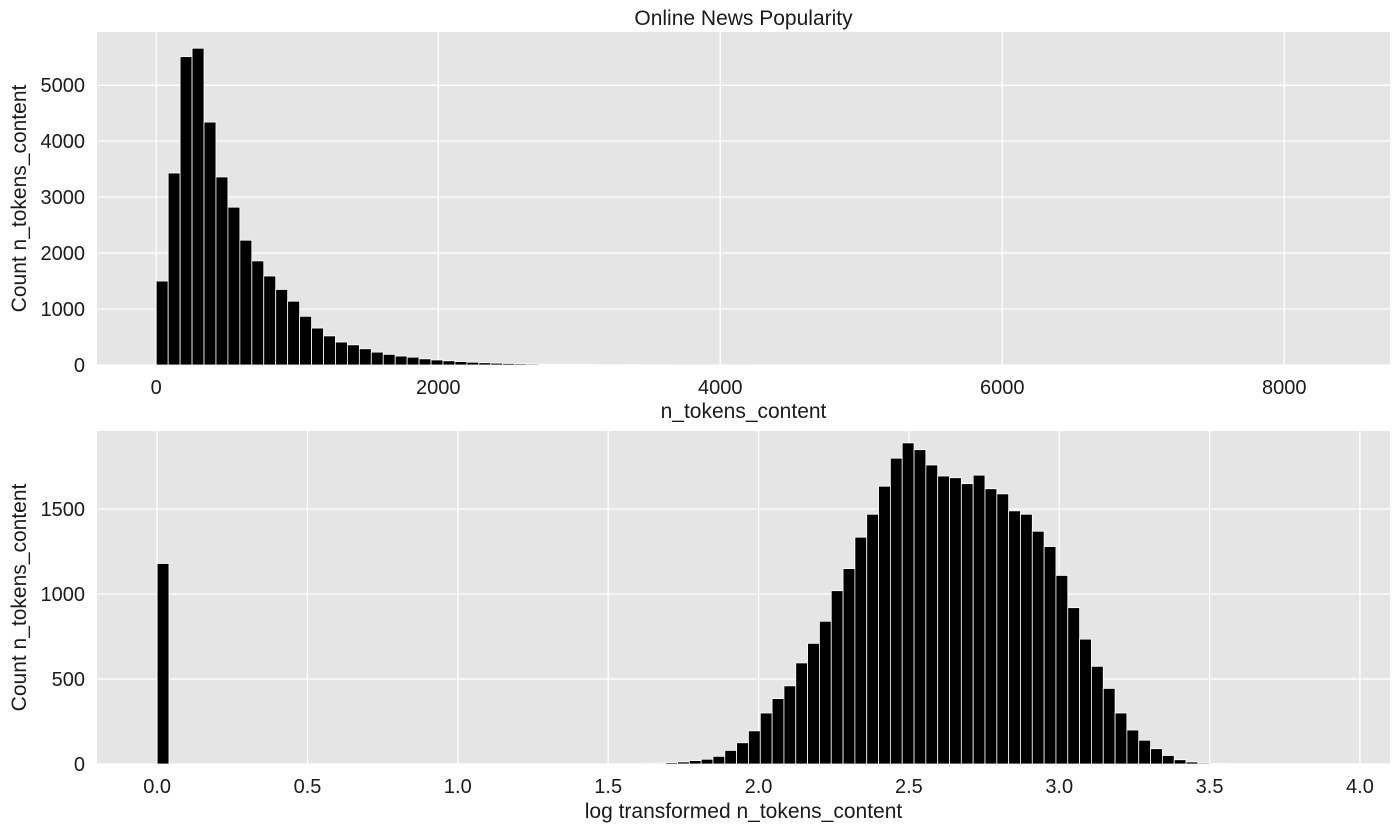  Describe the element at coordinates (1360, 787) in the screenshot. I see `x-tick-label: 4.0` at that location.